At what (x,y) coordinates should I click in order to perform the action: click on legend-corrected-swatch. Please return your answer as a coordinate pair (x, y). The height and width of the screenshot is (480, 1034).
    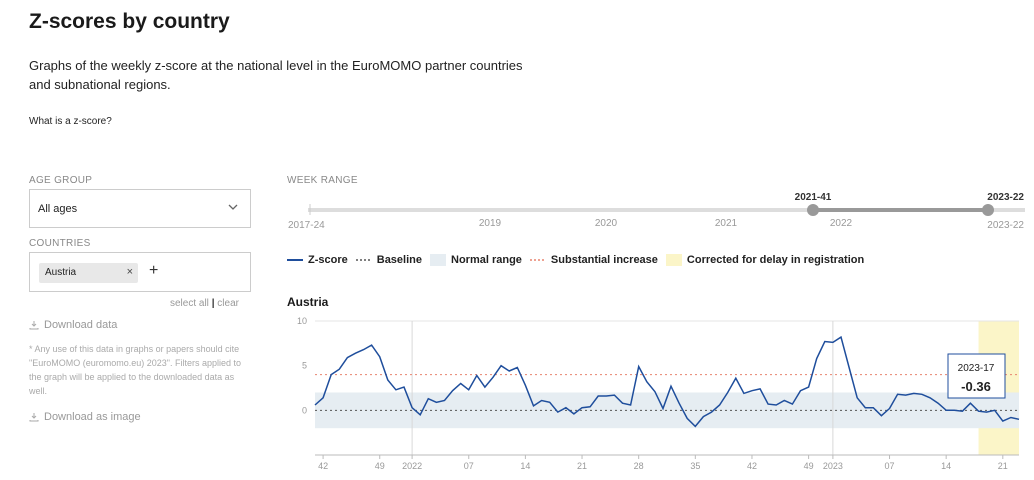
    Looking at the image, I should click on (673, 260).